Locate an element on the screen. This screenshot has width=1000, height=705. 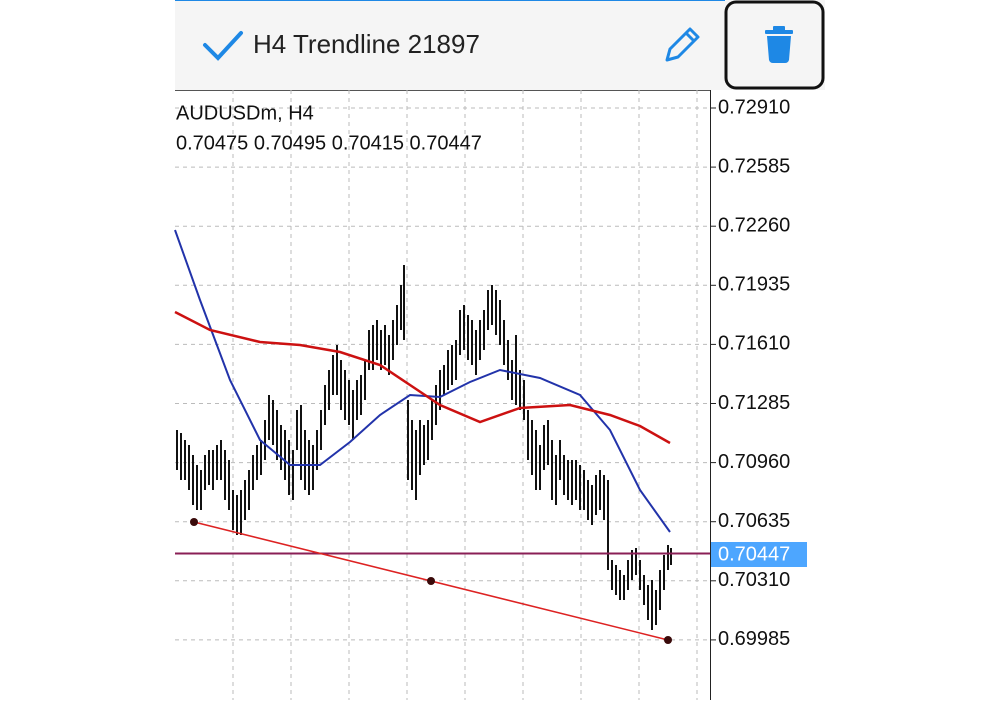
price-label: 0.71935 is located at coordinates (754, 285).